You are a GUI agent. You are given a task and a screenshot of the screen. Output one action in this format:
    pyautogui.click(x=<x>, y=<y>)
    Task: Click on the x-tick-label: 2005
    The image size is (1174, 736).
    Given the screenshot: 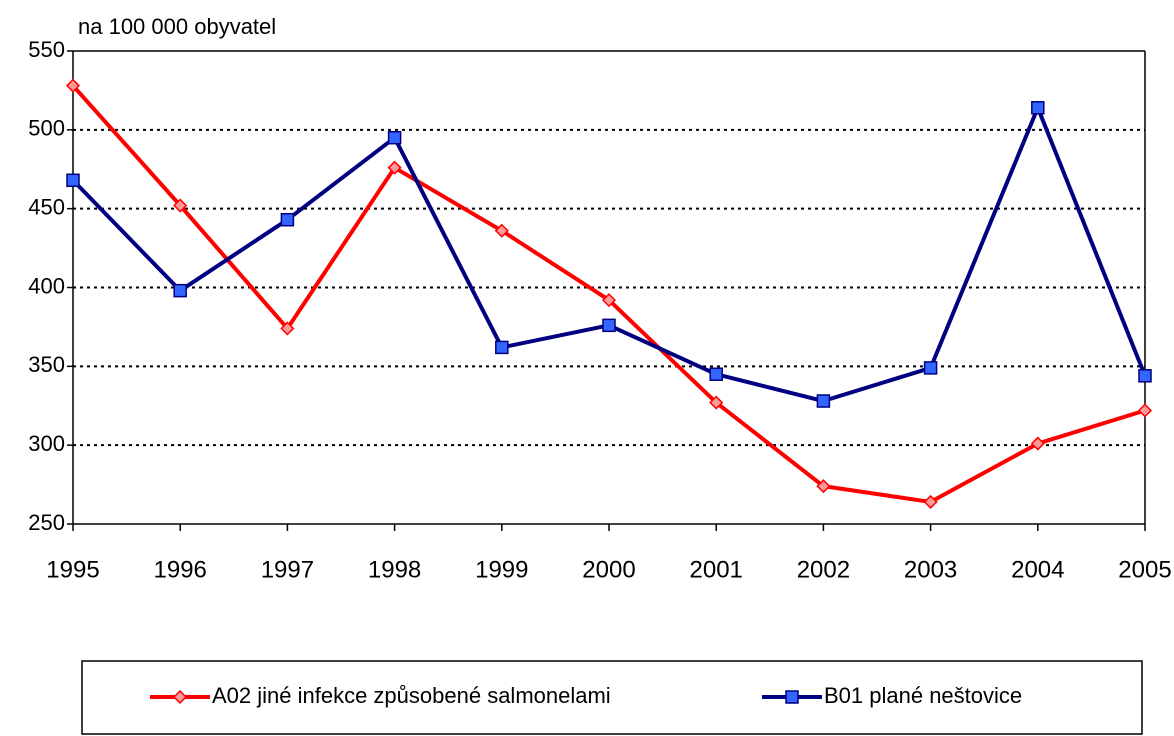 What is the action you would take?
    pyautogui.click(x=1144, y=569)
    